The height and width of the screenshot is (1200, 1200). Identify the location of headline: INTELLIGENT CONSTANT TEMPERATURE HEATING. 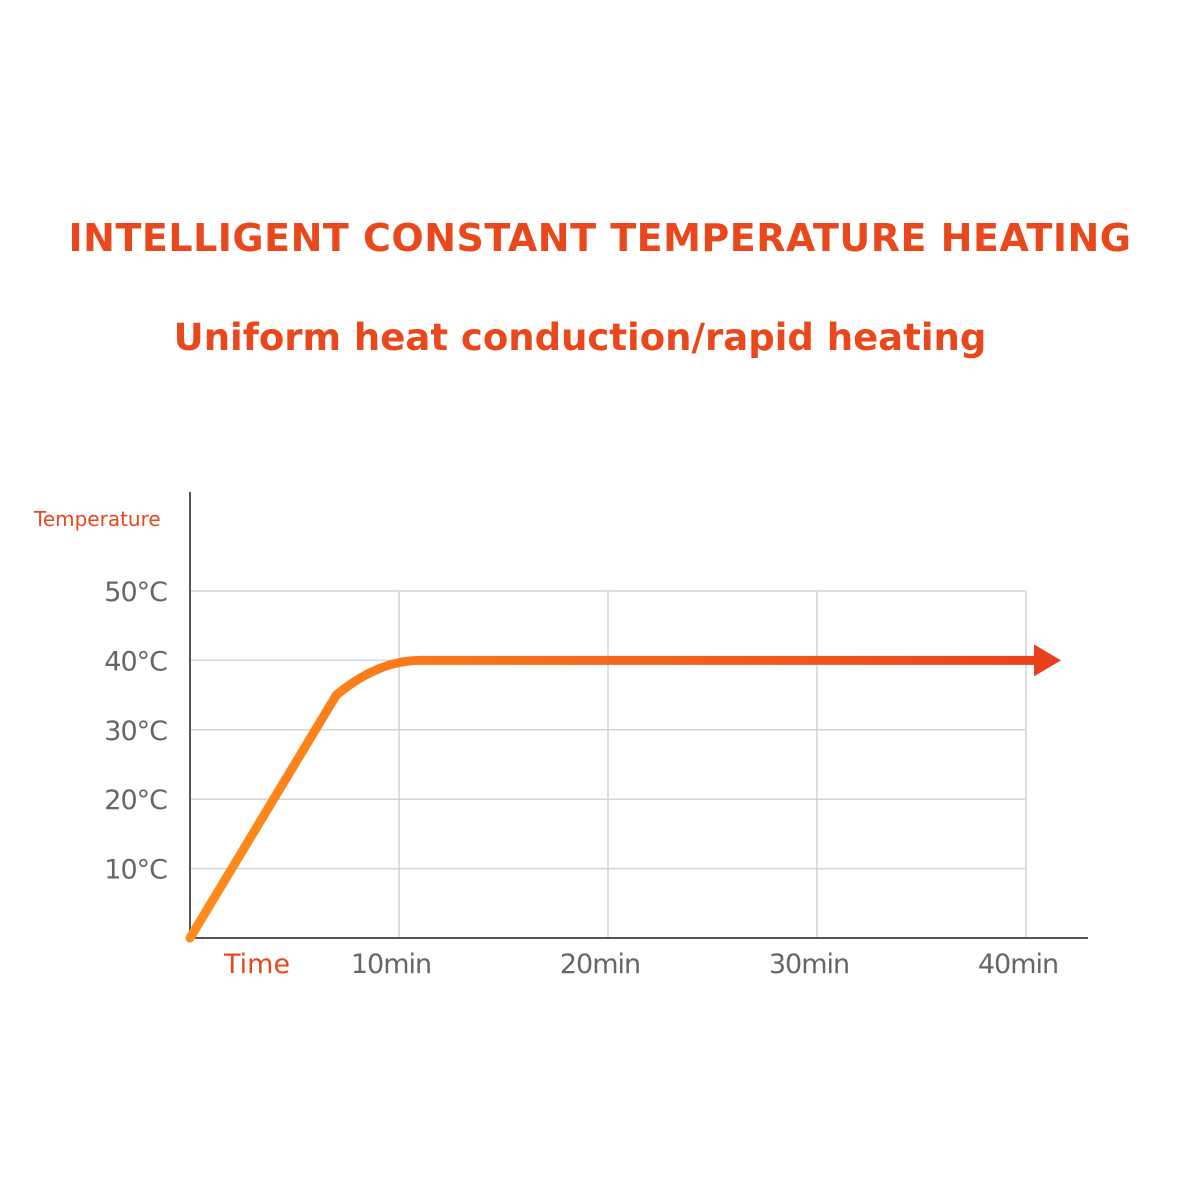
(600, 238).